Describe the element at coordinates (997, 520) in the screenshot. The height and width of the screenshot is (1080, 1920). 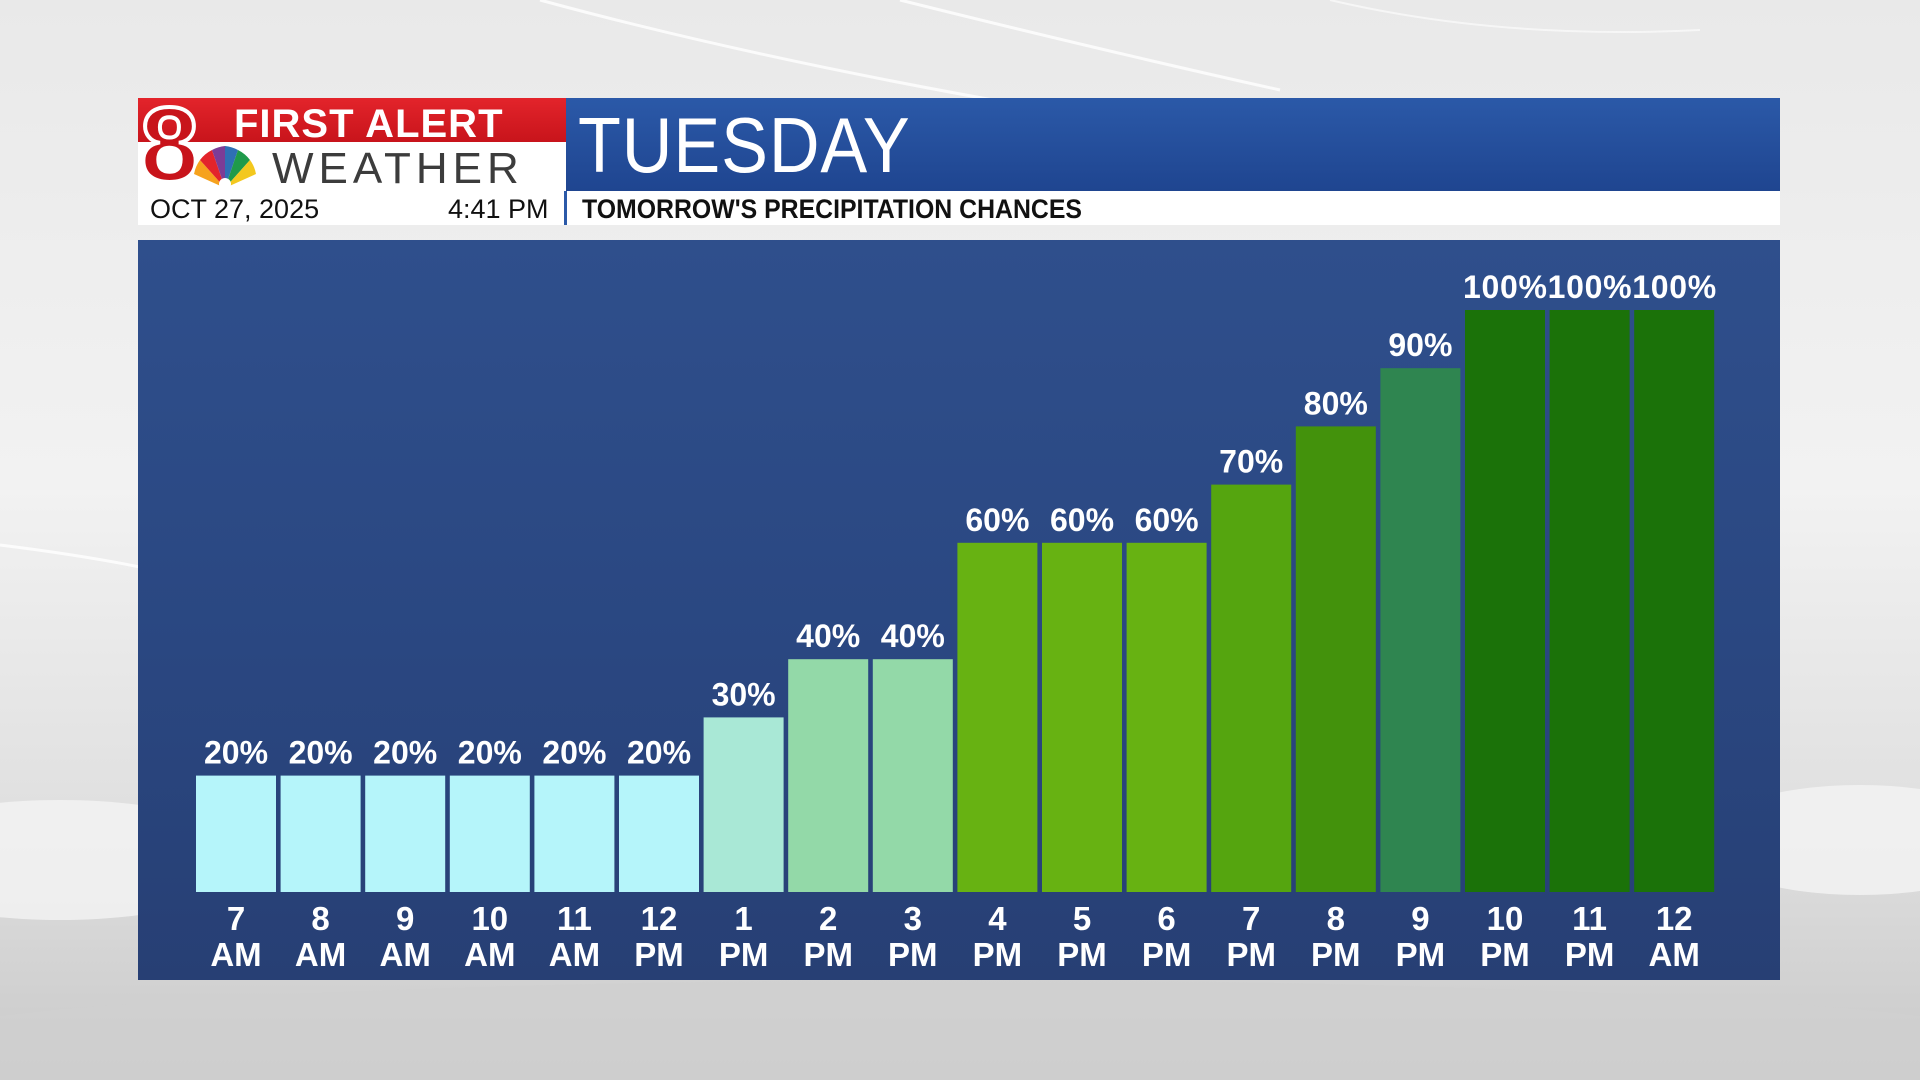
I see `value-label-9: 60%` at that location.